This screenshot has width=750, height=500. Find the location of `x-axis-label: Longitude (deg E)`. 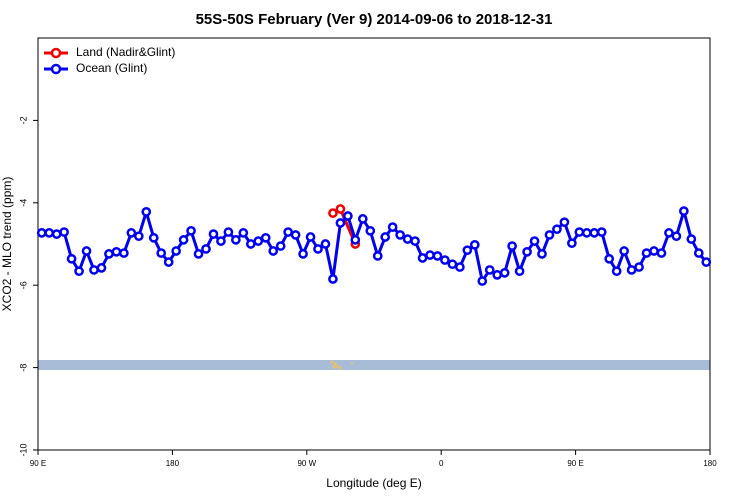

x-axis-label: Longitude (deg E) is located at coordinates (373, 483).